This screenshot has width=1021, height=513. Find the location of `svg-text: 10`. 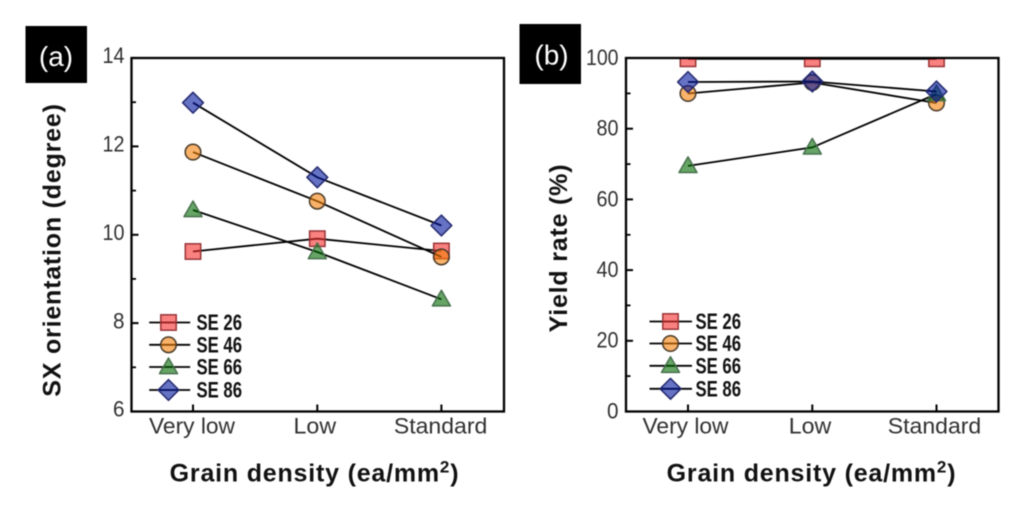

svg-text: 10 is located at coordinates (114, 232).